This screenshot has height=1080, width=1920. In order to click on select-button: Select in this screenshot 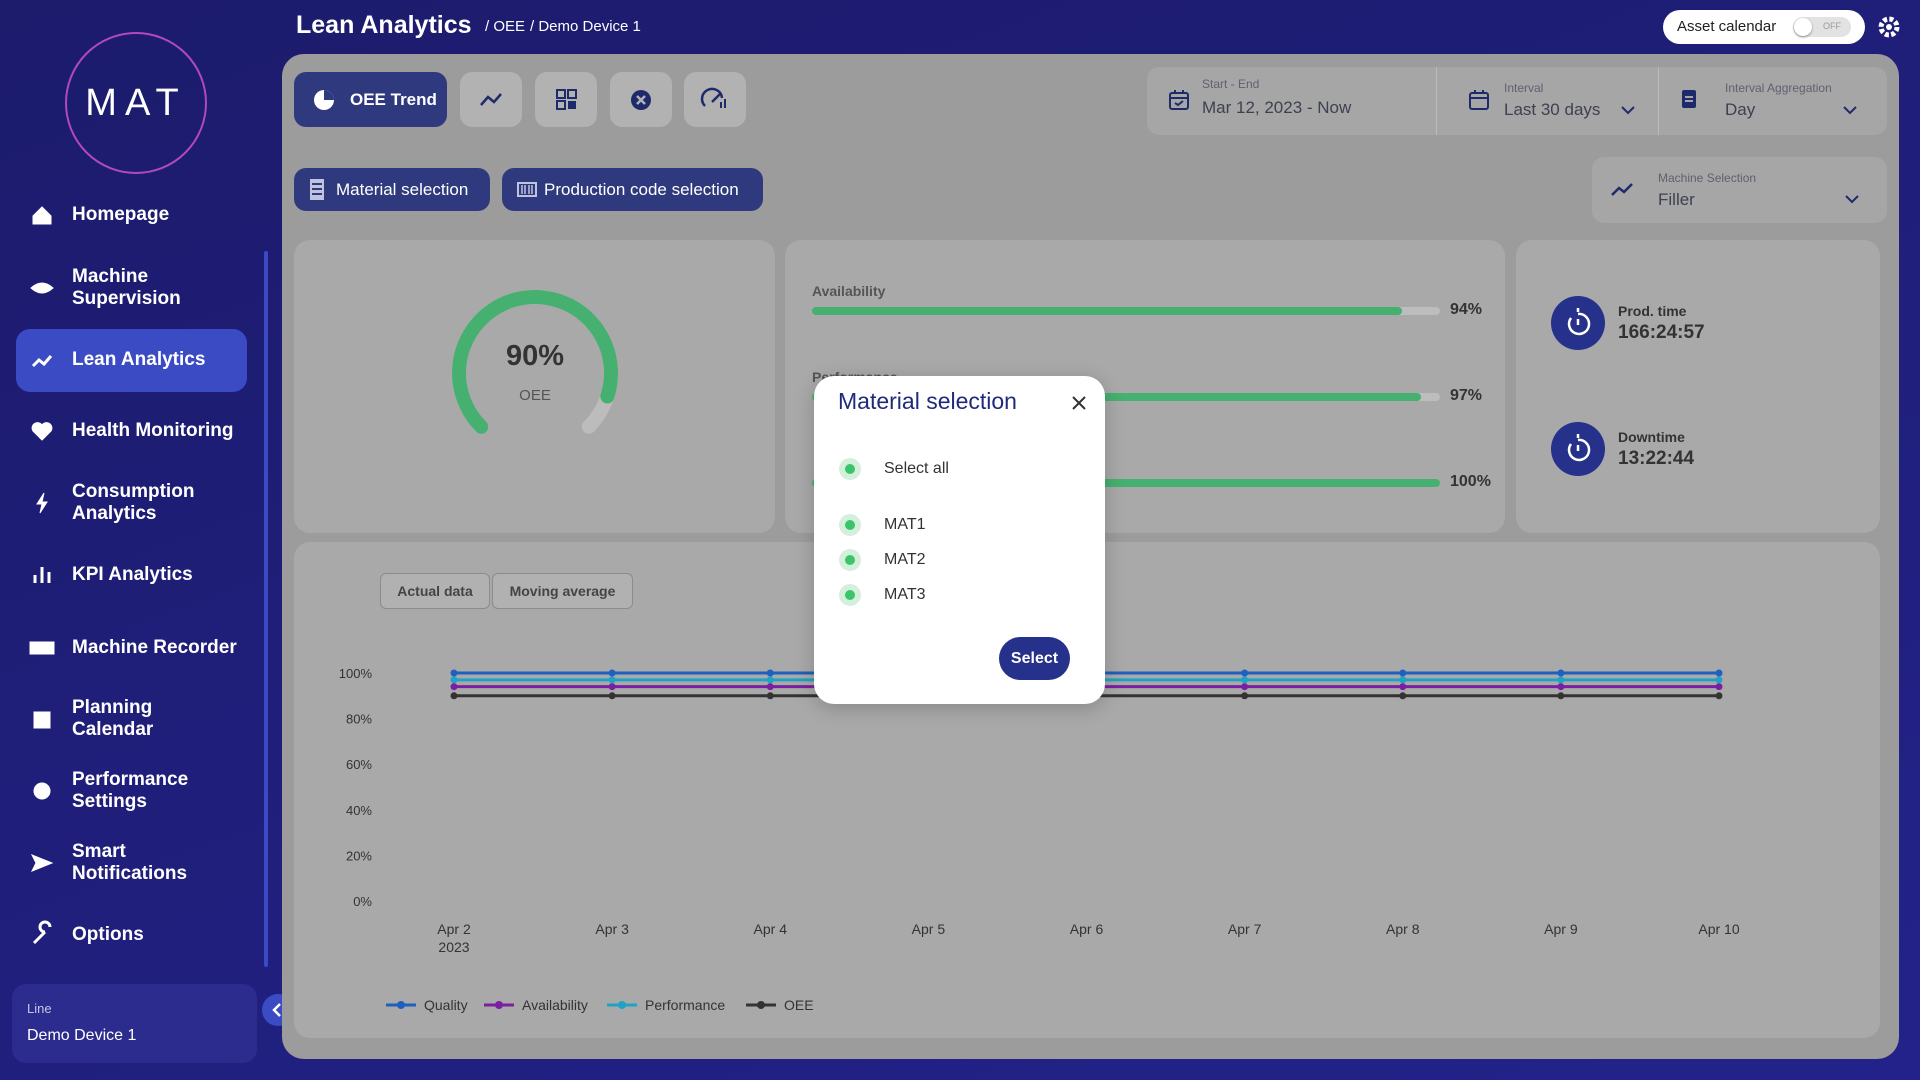, I will do `click(1034, 658)`.